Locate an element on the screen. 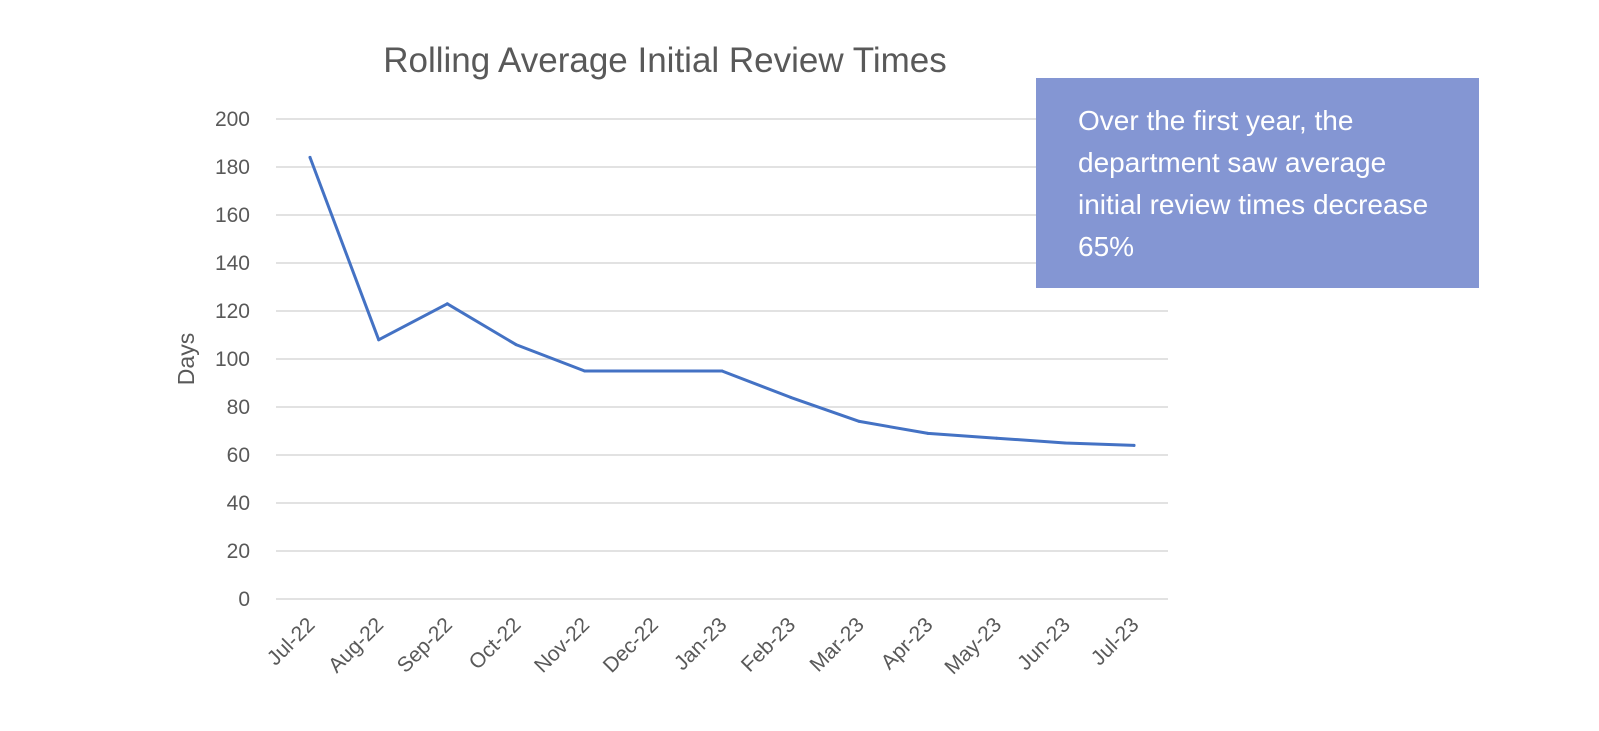 This screenshot has height=731, width=1599. x-tick-label: Jul-22 is located at coordinates (291, 641).